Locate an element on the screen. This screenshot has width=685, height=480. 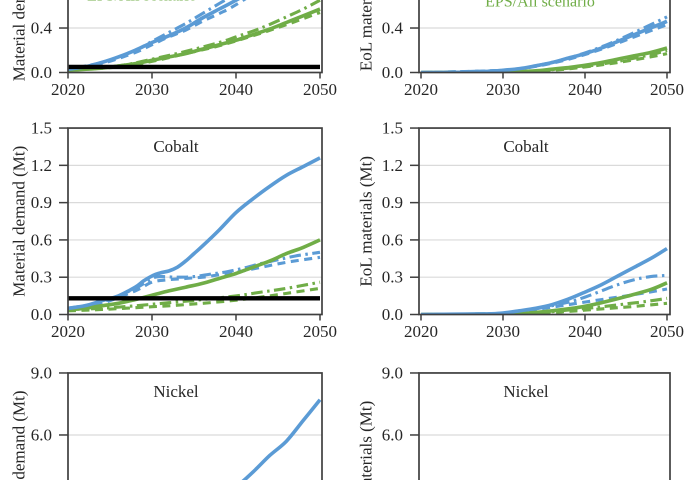
series-green-dashed is located at coordinates (194, 299).